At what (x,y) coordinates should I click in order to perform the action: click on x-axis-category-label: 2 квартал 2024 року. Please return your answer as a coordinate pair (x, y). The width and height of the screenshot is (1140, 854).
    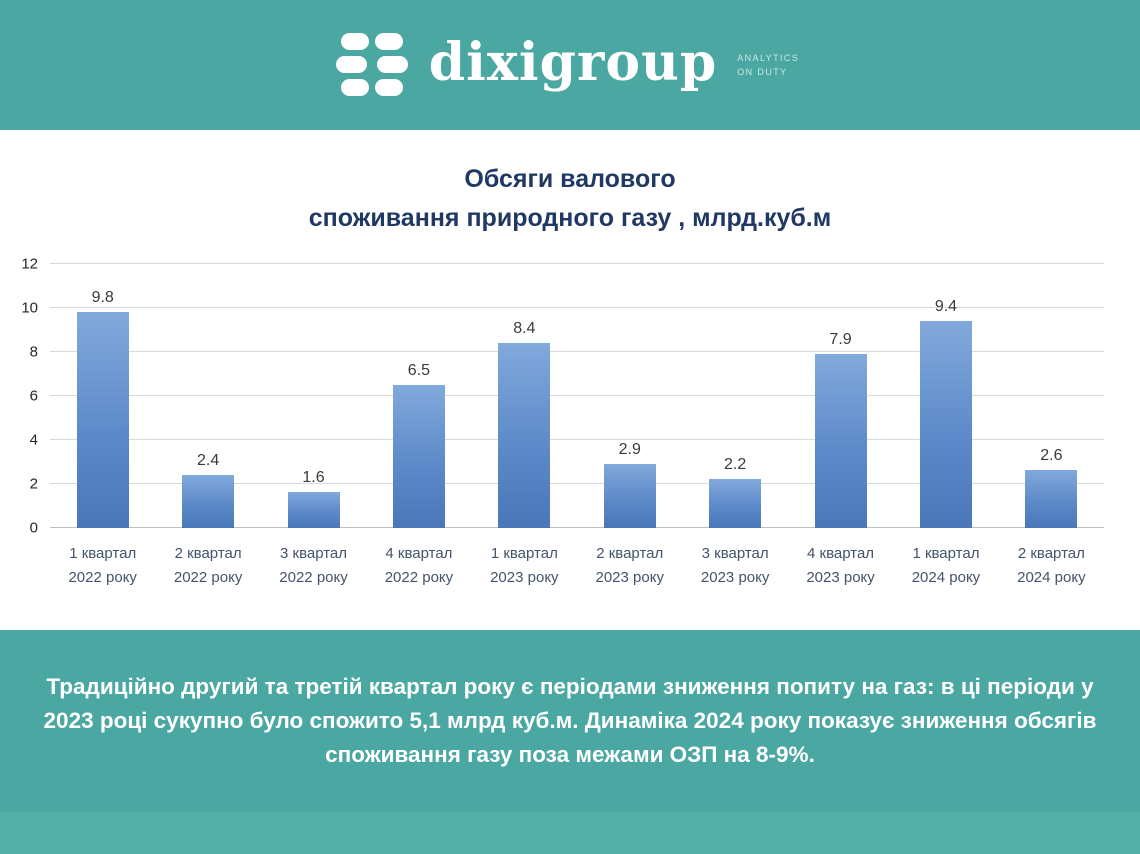
    Looking at the image, I should click on (1051, 566).